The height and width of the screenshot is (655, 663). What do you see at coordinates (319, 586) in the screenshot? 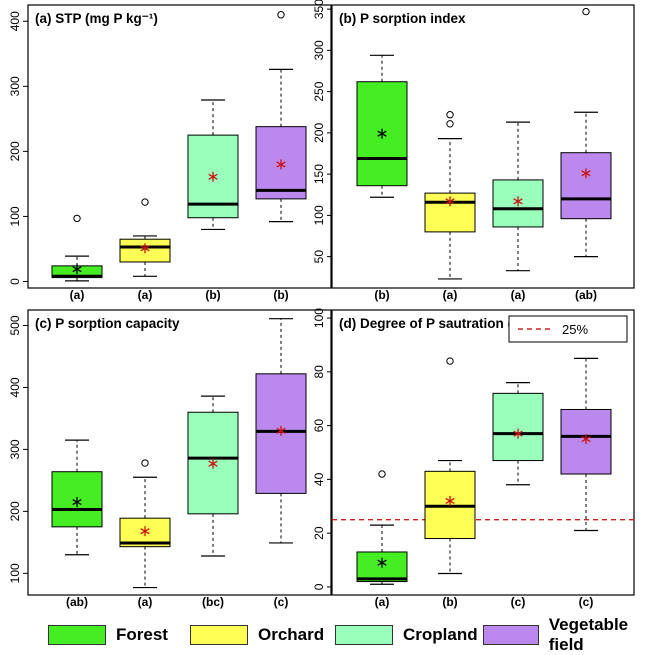
I see `y-tick-label: 0` at bounding box center [319, 586].